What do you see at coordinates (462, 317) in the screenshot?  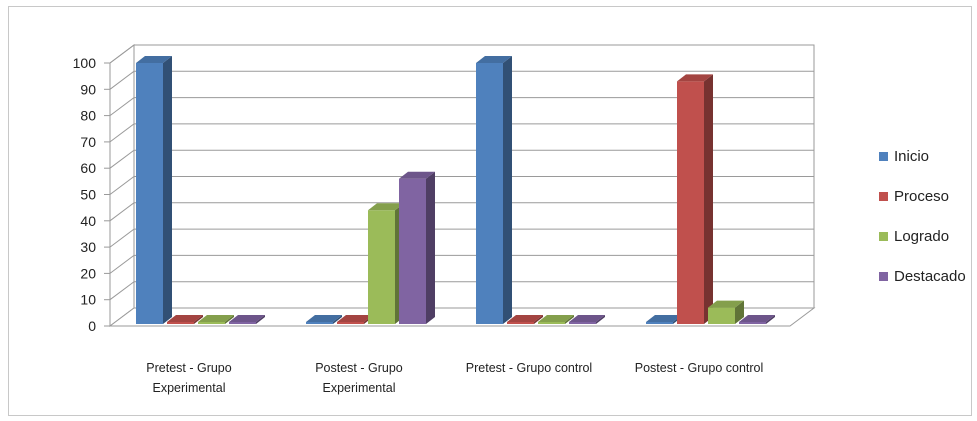 I see `floor` at bounding box center [462, 317].